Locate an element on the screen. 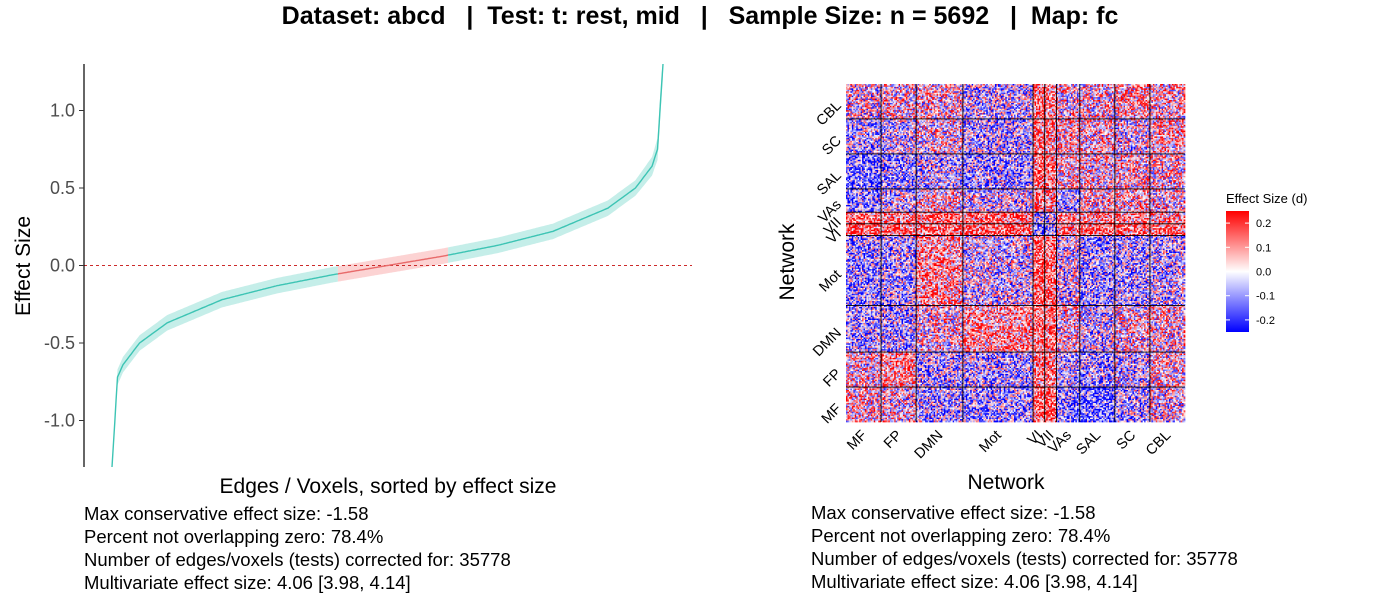  heatmap-cells is located at coordinates (1015, 253).